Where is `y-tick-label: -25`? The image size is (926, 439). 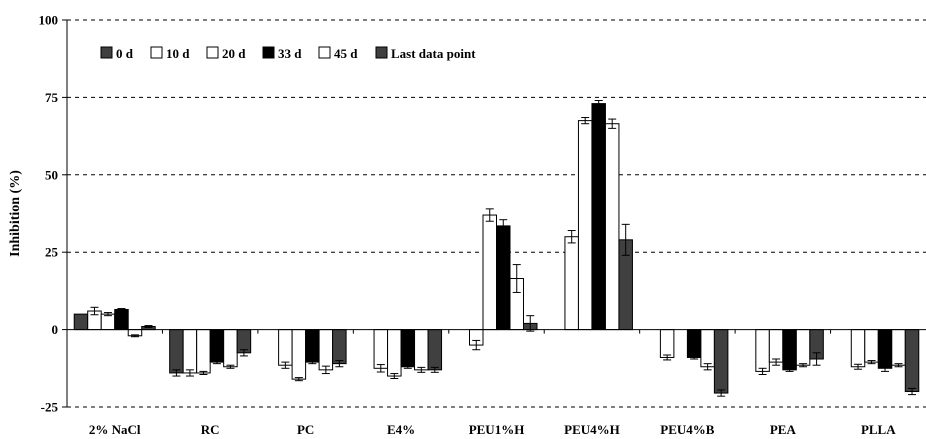 y-tick-label: -25 is located at coordinates (50, 407).